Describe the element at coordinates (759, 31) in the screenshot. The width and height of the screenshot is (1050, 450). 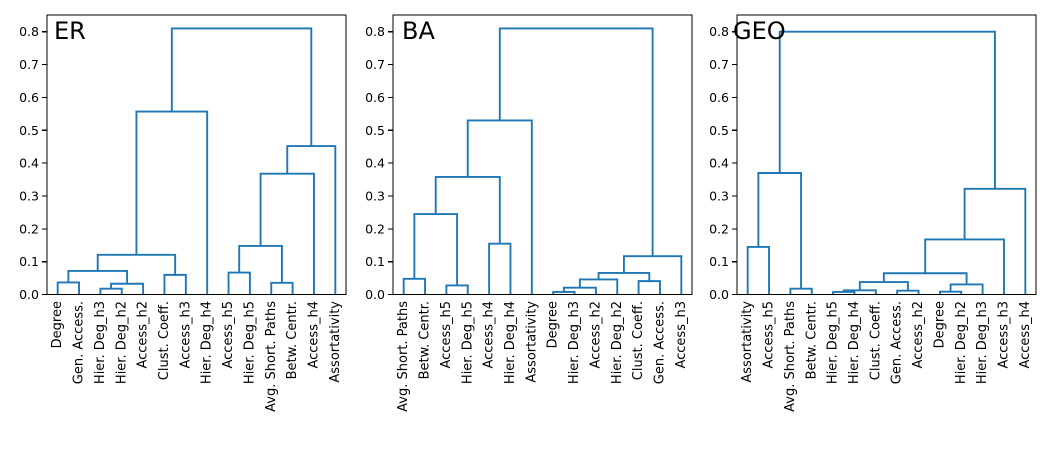
I see `panel-title: GEO` at that location.